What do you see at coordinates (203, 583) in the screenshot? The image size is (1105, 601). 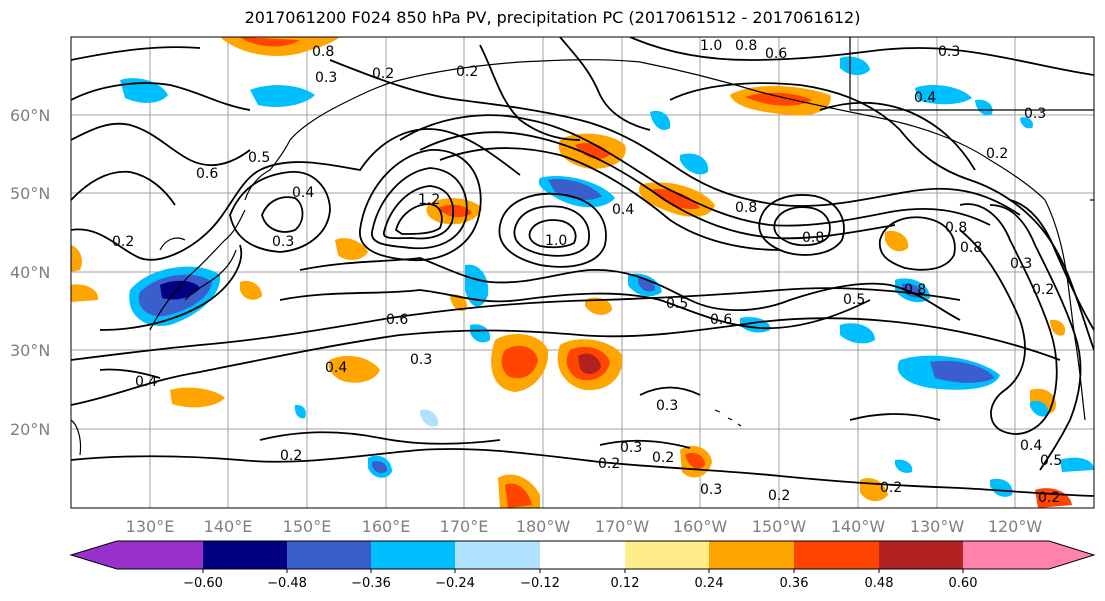 I see `colorbar-tick-label: −0.60` at bounding box center [203, 583].